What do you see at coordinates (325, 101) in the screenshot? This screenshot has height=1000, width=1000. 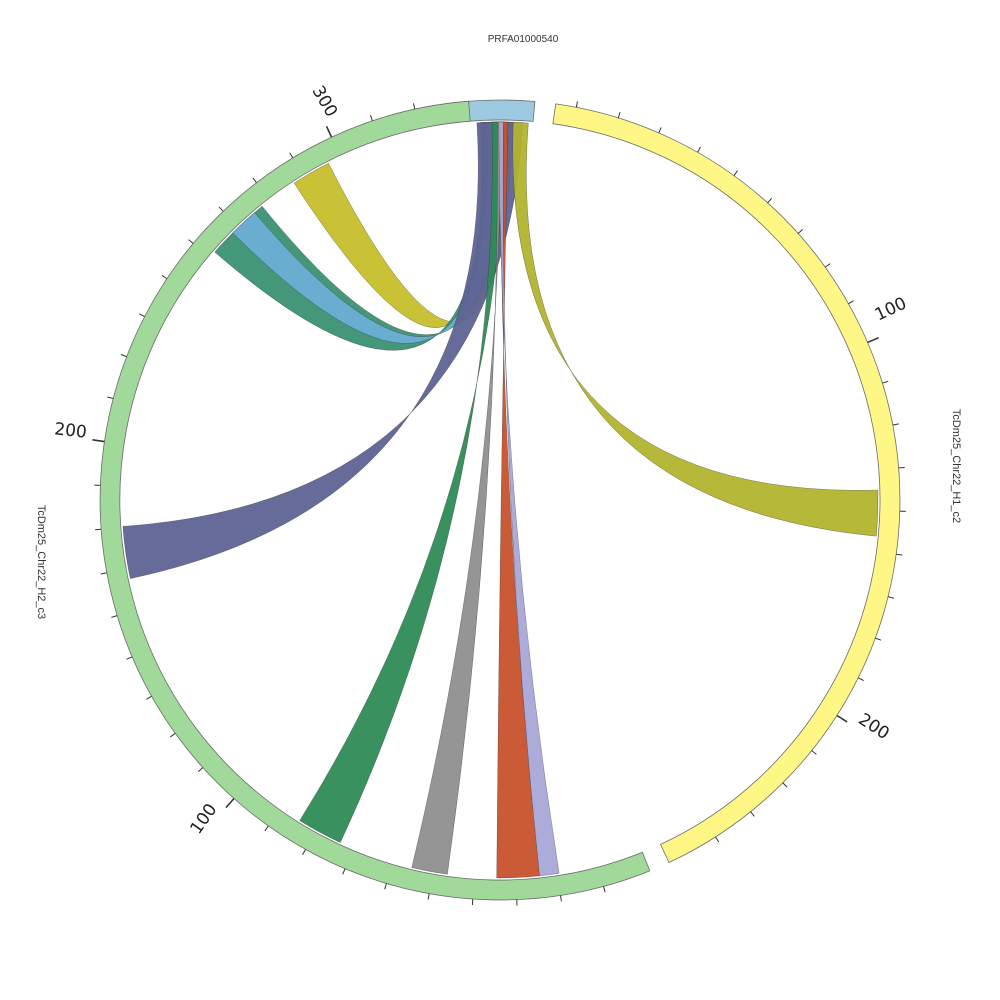 I see `tick-label-h2-300: 300` at bounding box center [325, 101].